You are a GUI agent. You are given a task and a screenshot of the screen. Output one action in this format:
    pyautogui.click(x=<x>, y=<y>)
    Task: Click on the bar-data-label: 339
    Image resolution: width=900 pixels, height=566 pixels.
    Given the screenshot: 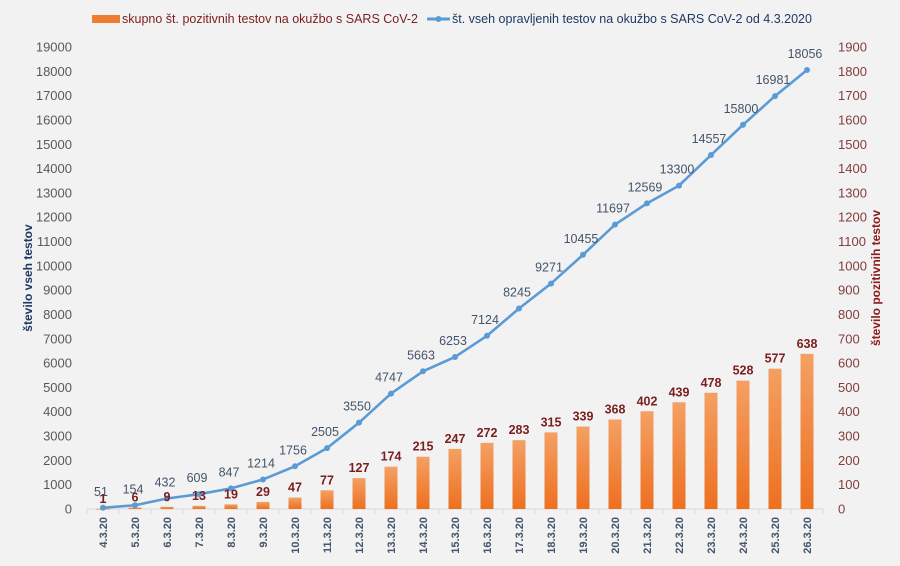 What is the action you would take?
    pyautogui.click(x=583, y=417)
    